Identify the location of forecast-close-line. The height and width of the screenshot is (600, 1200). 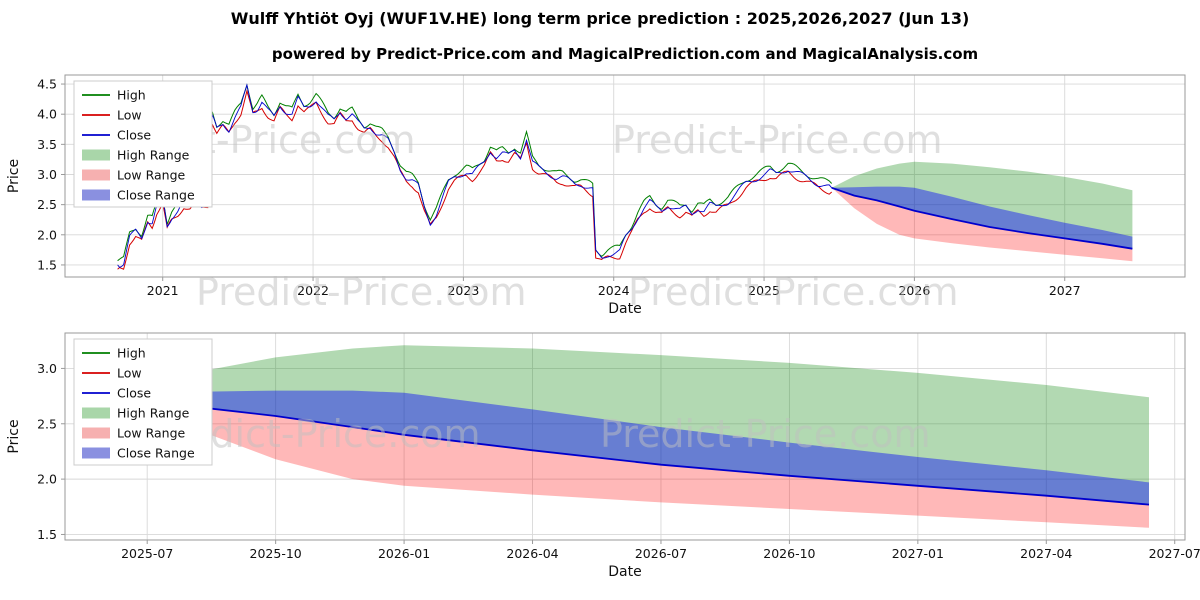
(982, 218).